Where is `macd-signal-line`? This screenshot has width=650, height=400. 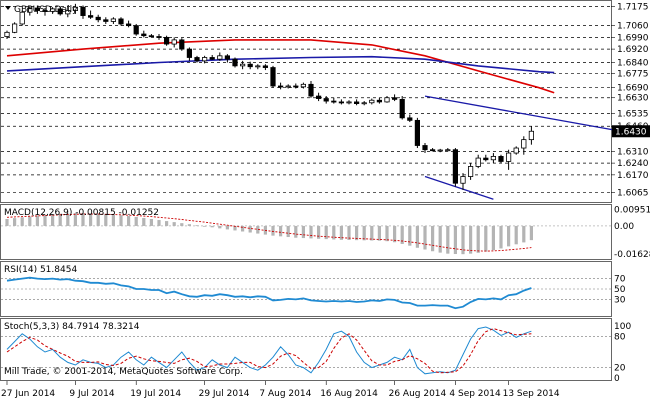
macd-signal-line is located at coordinates (269, 232).